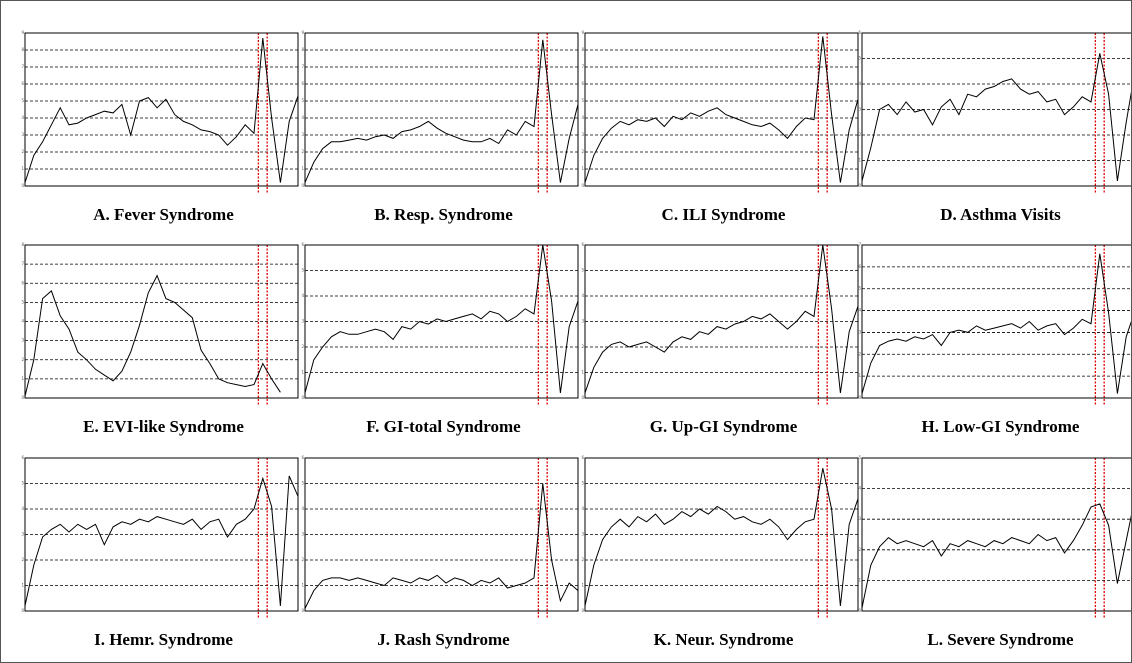 This screenshot has height=663, width=1132. I want to click on chart-title: D. Asthma Visits, so click(1000, 214).